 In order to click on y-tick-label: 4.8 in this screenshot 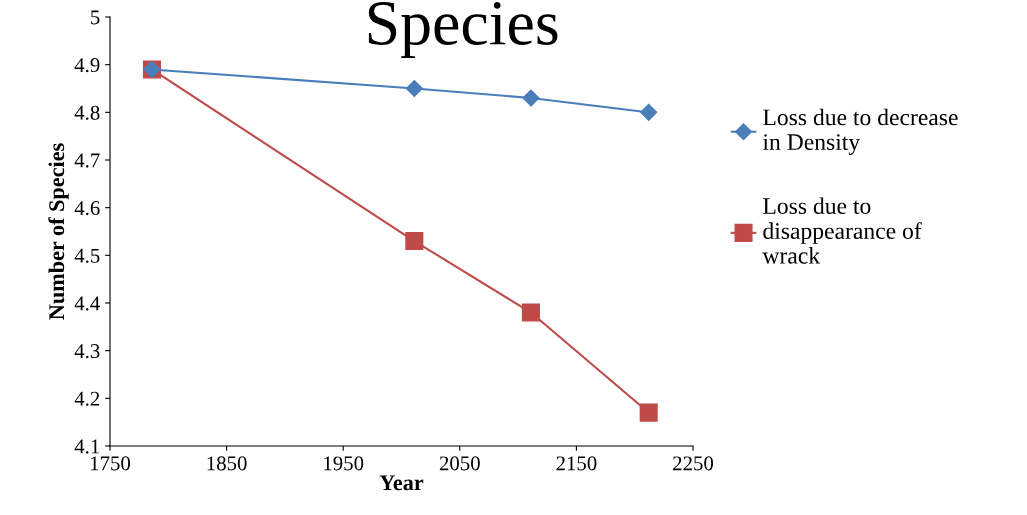, I will do `click(87, 112)`.